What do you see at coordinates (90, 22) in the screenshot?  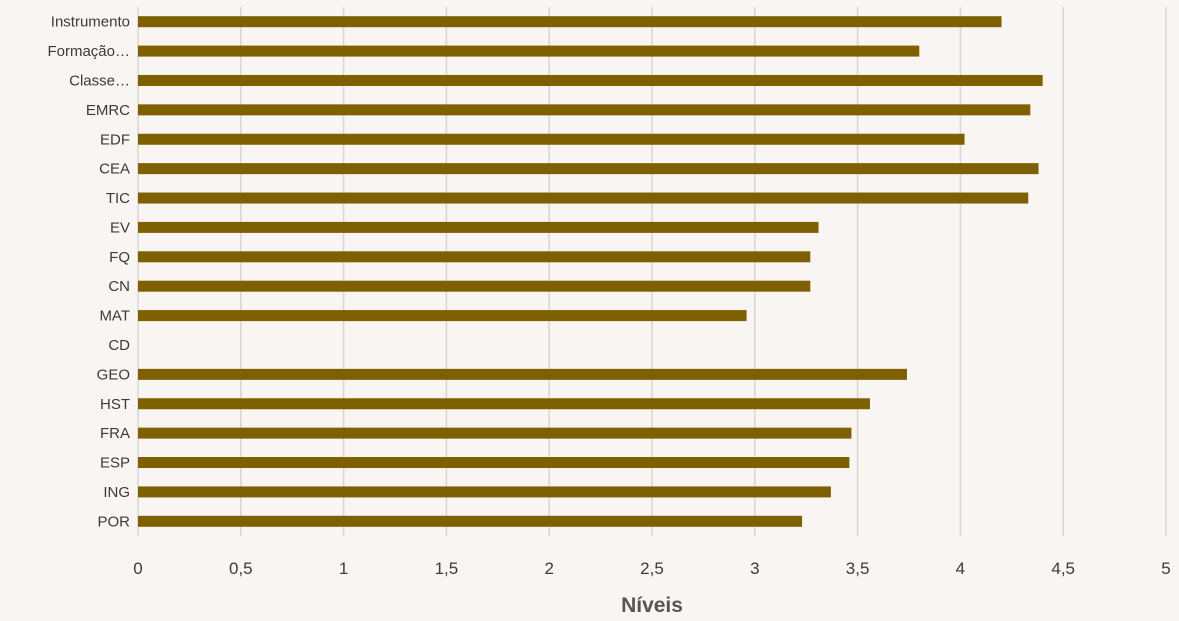 I see `category-label: Instrumento` at bounding box center [90, 22].